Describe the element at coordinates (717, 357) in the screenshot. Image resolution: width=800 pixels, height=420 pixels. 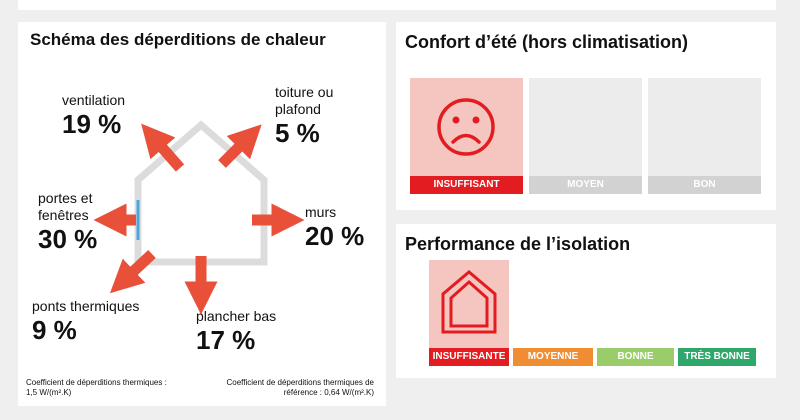
I see `insulation-level-very-good: TRÈS BONNE` at that location.